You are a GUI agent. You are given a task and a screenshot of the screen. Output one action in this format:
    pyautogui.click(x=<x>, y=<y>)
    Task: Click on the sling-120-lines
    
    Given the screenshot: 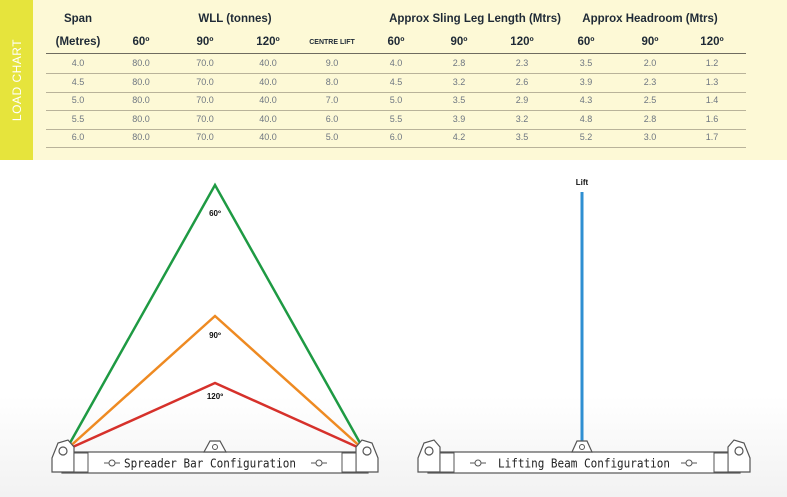 What is the action you would take?
    pyautogui.click(x=215, y=416)
    